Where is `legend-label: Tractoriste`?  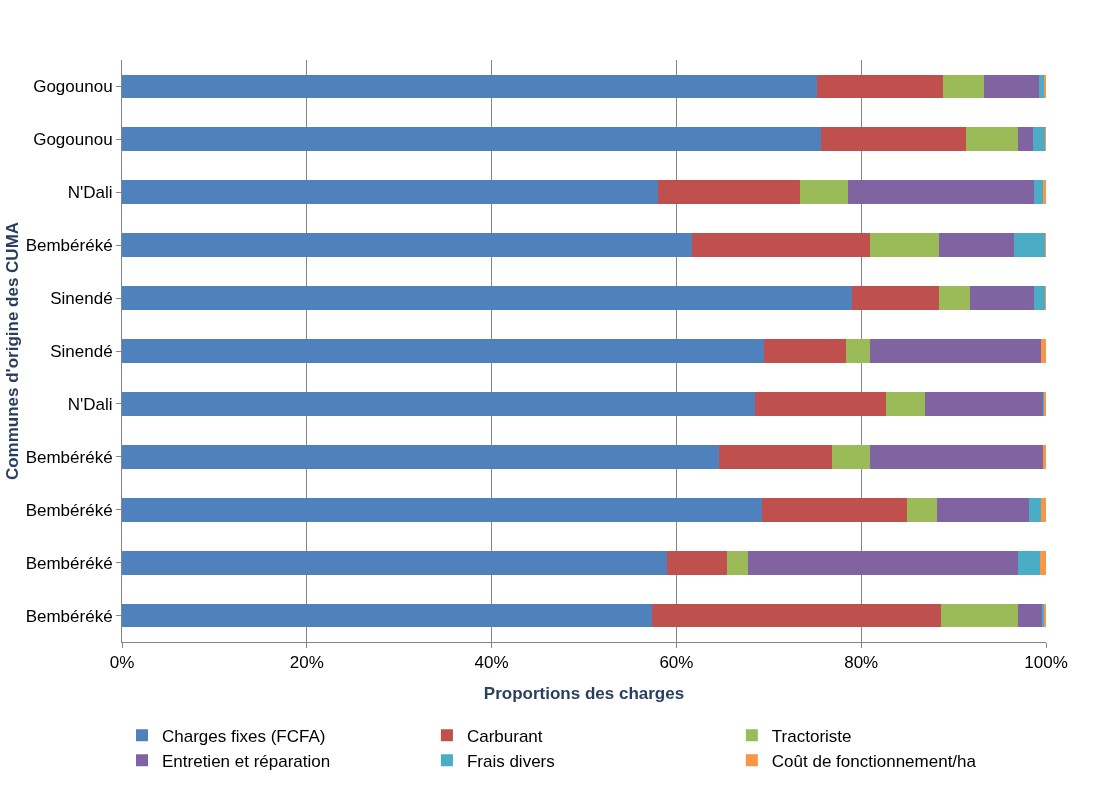
legend-label: Tractoriste is located at coordinates (811, 736).